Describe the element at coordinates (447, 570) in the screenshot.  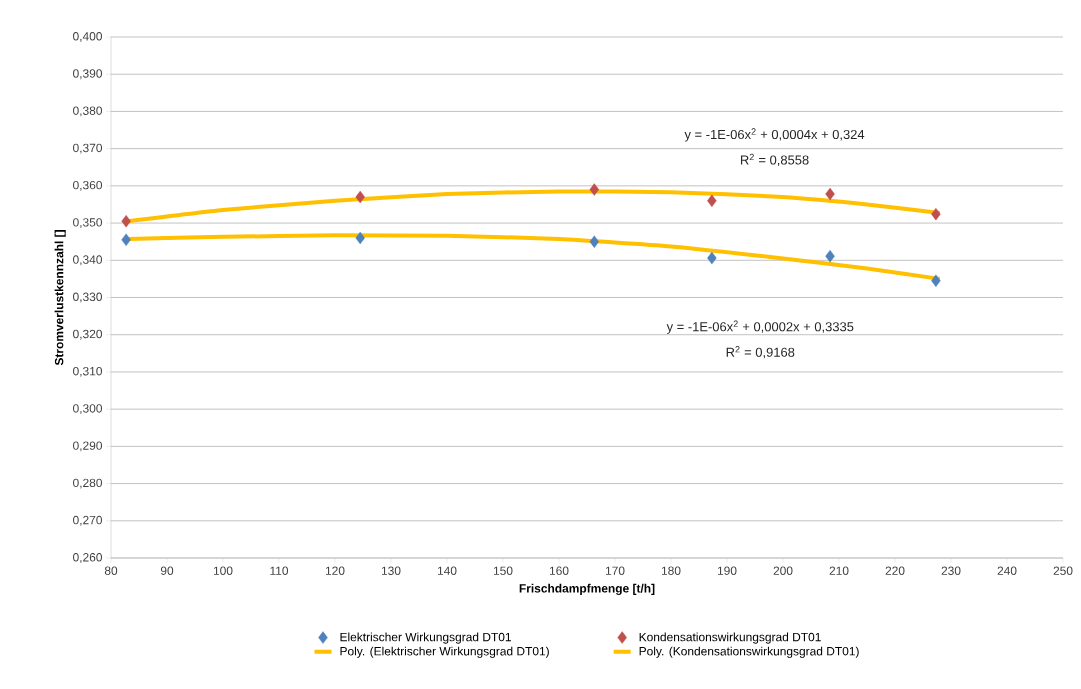
I see `x-tick-label: 140` at that location.